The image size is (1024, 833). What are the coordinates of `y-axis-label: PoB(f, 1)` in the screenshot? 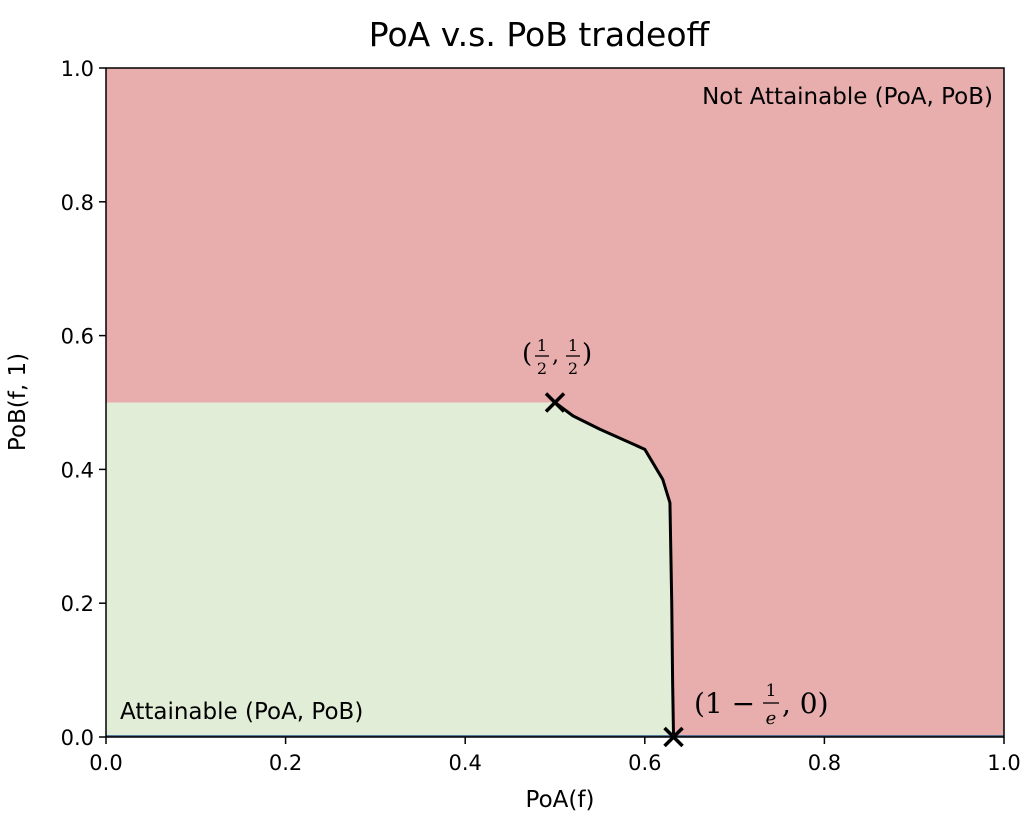 It's located at (18, 402).